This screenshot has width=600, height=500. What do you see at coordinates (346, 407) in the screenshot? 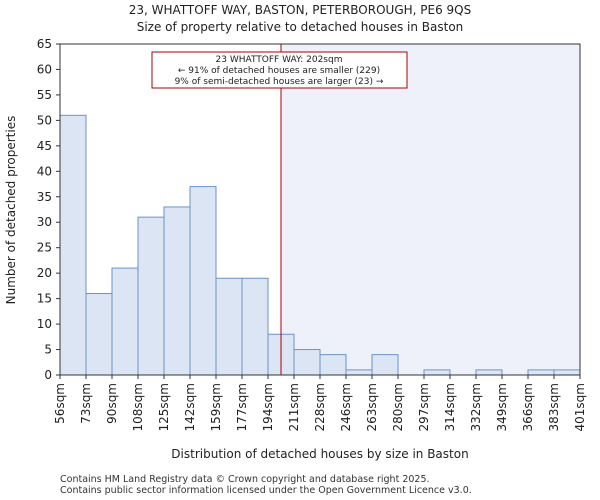
I see `x-tick-label: 246sqm` at bounding box center [346, 407].